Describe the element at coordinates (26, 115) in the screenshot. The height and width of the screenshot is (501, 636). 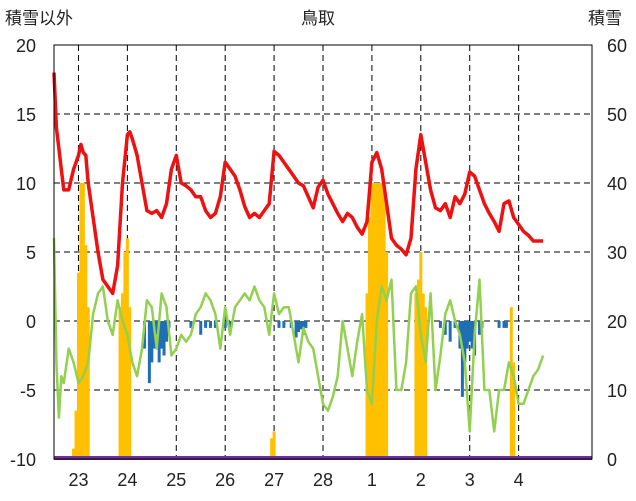
I see `left-tick-label: 15` at that location.